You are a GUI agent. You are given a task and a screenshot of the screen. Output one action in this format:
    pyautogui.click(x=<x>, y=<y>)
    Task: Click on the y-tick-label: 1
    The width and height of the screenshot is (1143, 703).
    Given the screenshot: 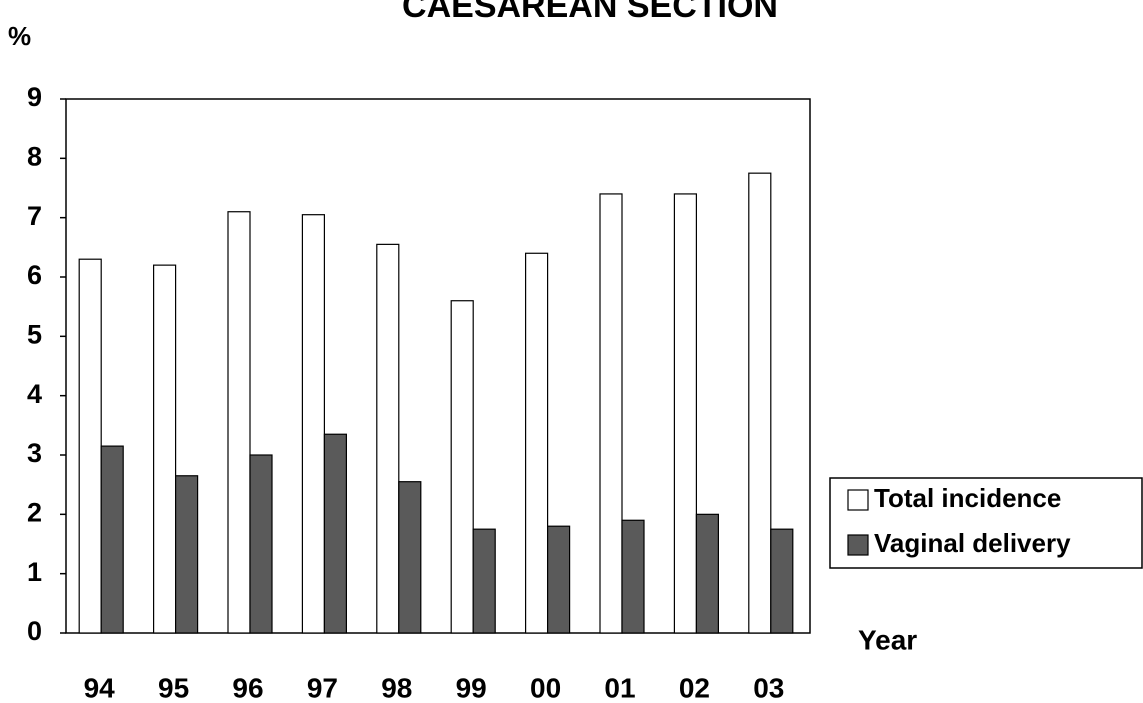 What is the action you would take?
    pyautogui.click(x=34, y=572)
    